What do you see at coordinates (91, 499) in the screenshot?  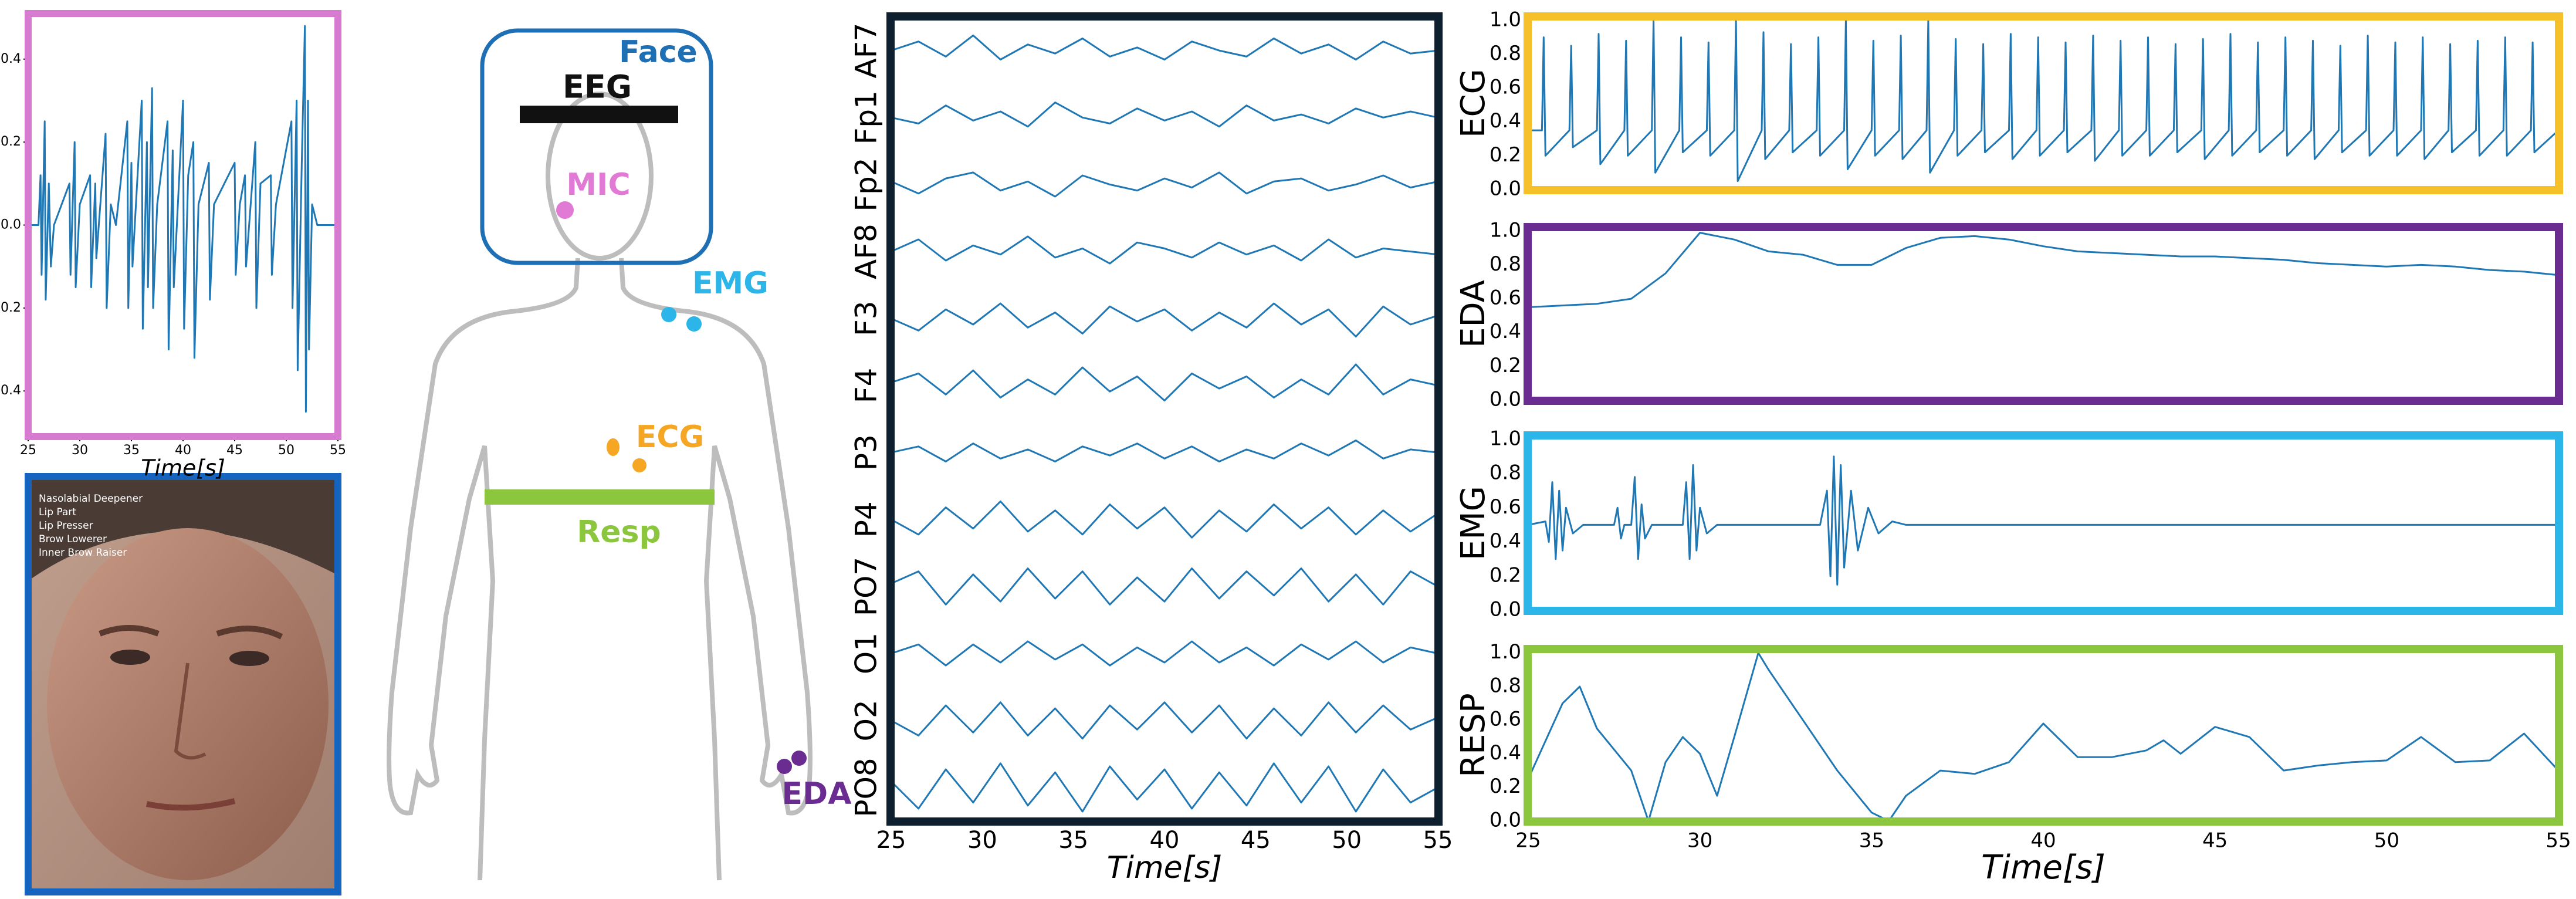 I see `action-unit-label: Nasolabial Deepener` at bounding box center [91, 499].